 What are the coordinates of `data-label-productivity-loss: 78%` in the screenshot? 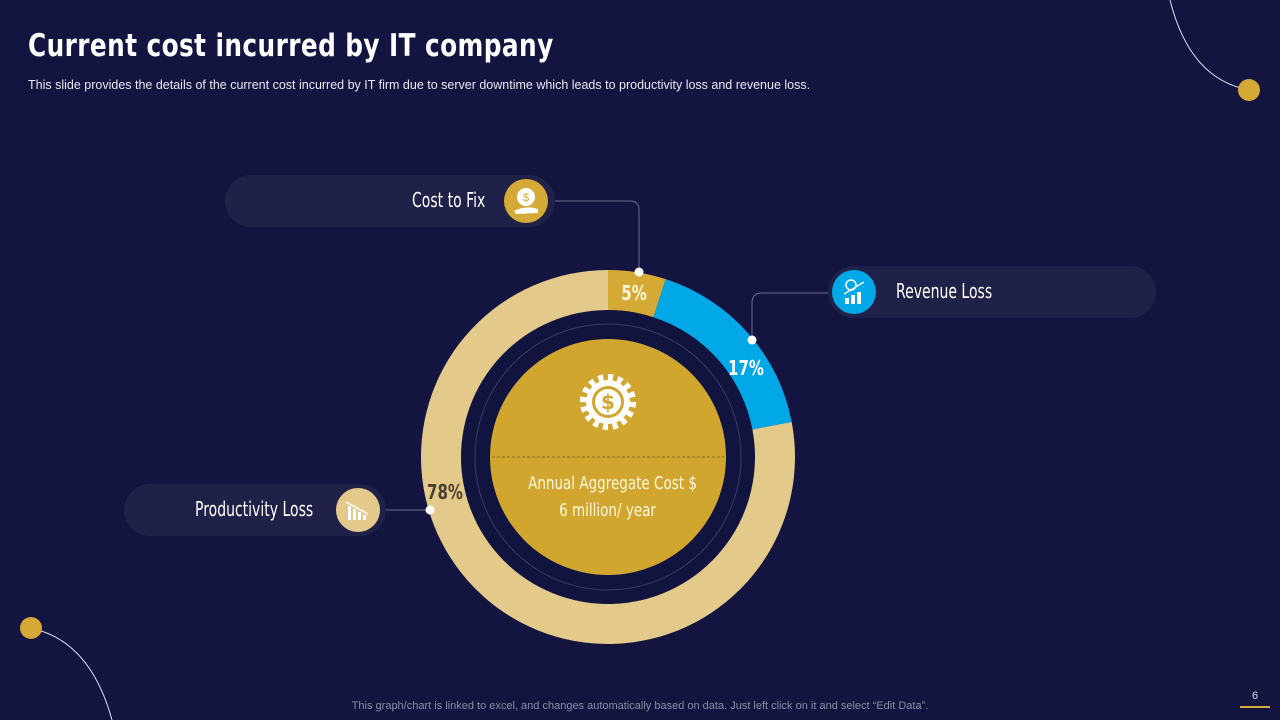 It's located at (445, 493).